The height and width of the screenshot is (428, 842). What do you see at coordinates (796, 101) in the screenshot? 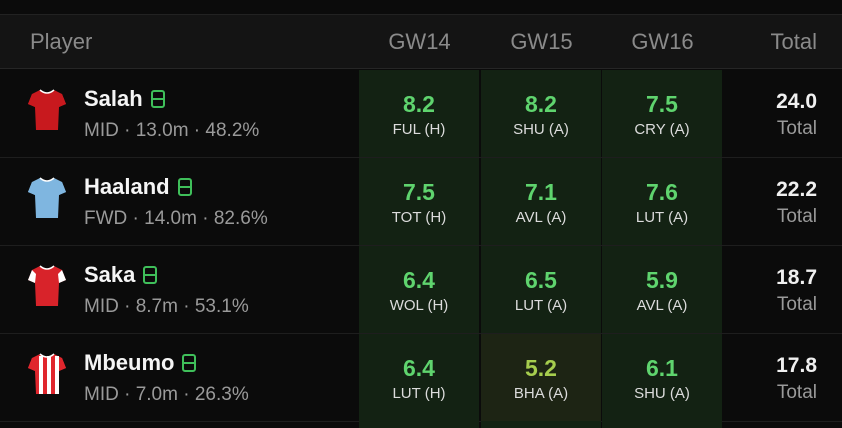
I see `total-points: 24.0` at bounding box center [796, 101].